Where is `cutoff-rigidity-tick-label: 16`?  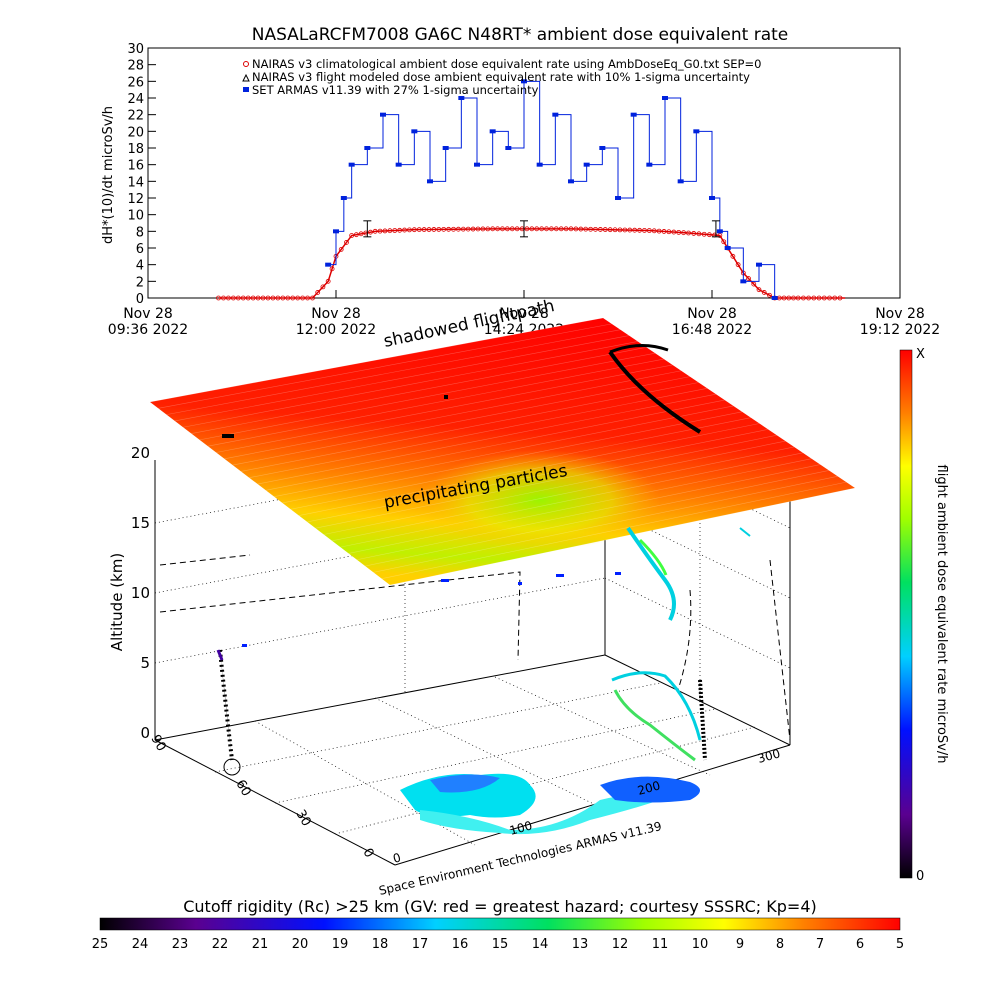 cutoff-rigidity-tick-label: 16 is located at coordinates (460, 944).